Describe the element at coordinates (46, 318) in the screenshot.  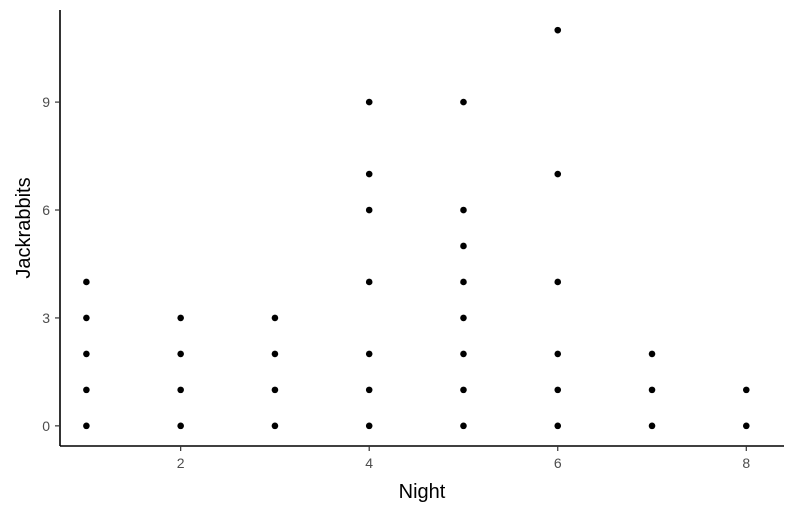
I see `y-tick-label: 3` at that location.